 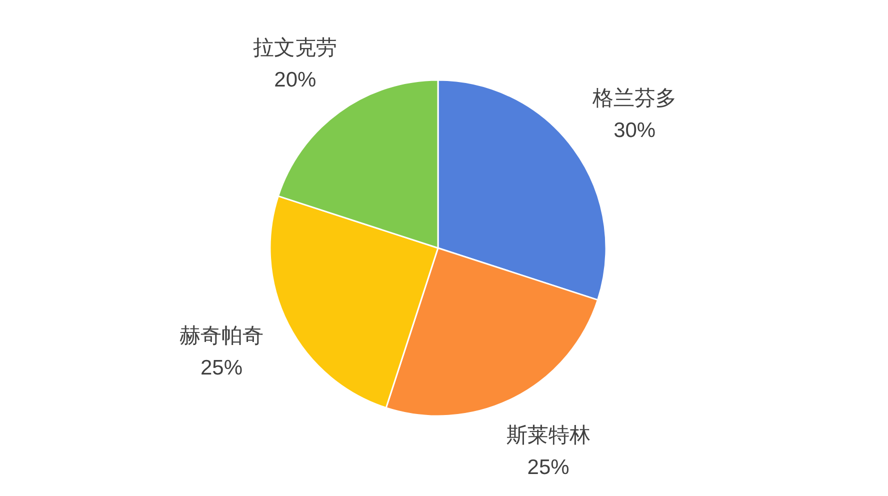 I want to click on slice-label: 格兰芬多, so click(x=634, y=98).